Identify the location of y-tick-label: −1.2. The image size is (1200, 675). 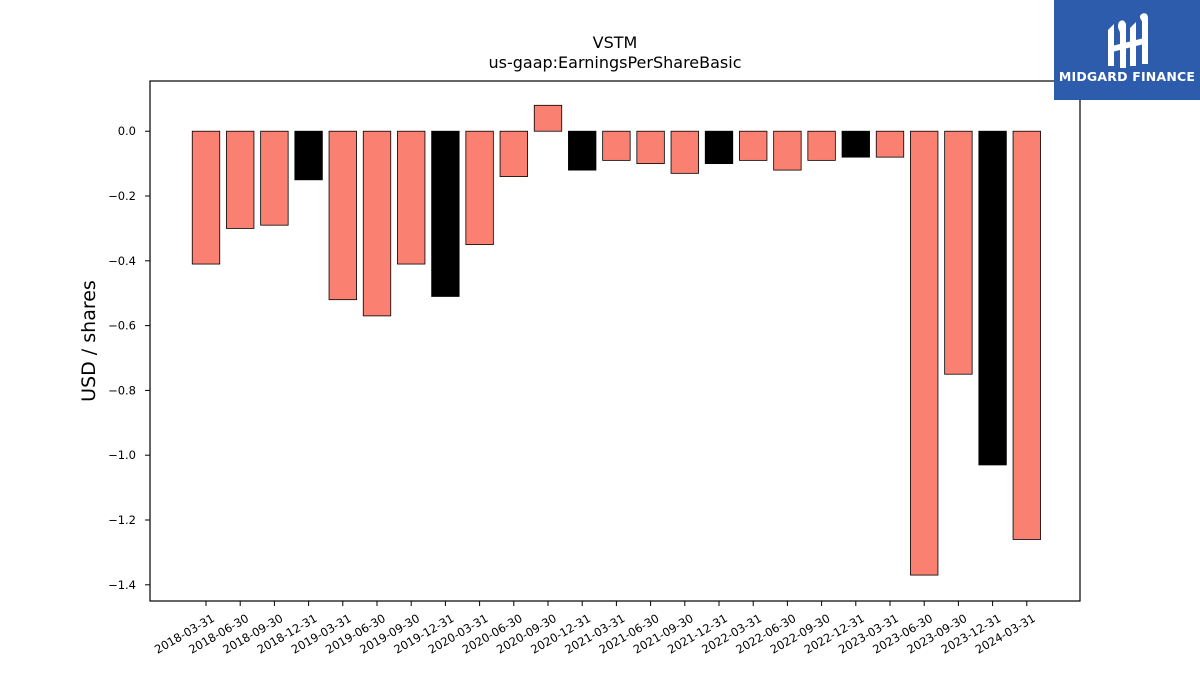
(122, 520).